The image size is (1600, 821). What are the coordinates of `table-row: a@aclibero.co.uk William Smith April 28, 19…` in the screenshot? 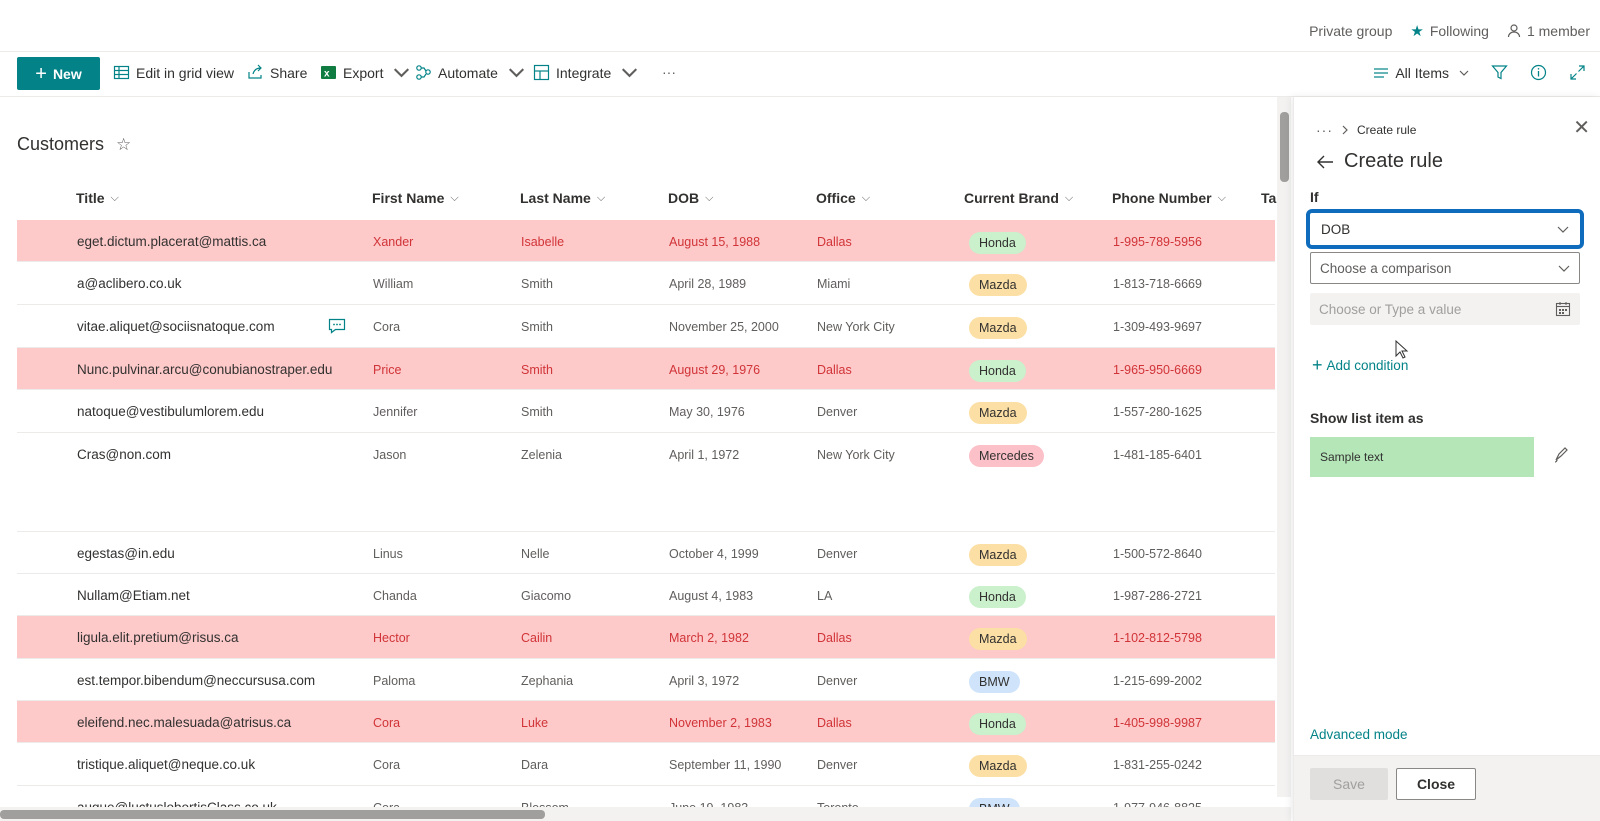 It's located at (646, 283).